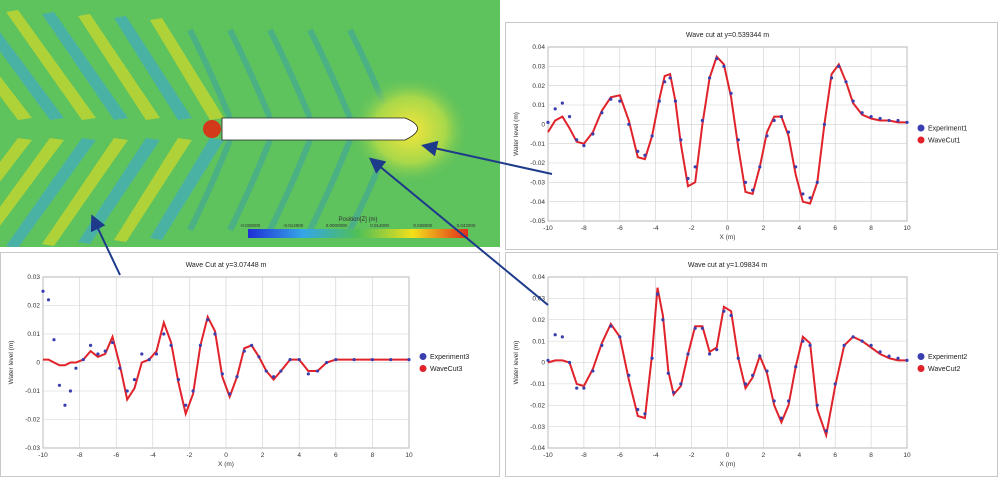  I want to click on legend-label: Experiment2, so click(947, 357).